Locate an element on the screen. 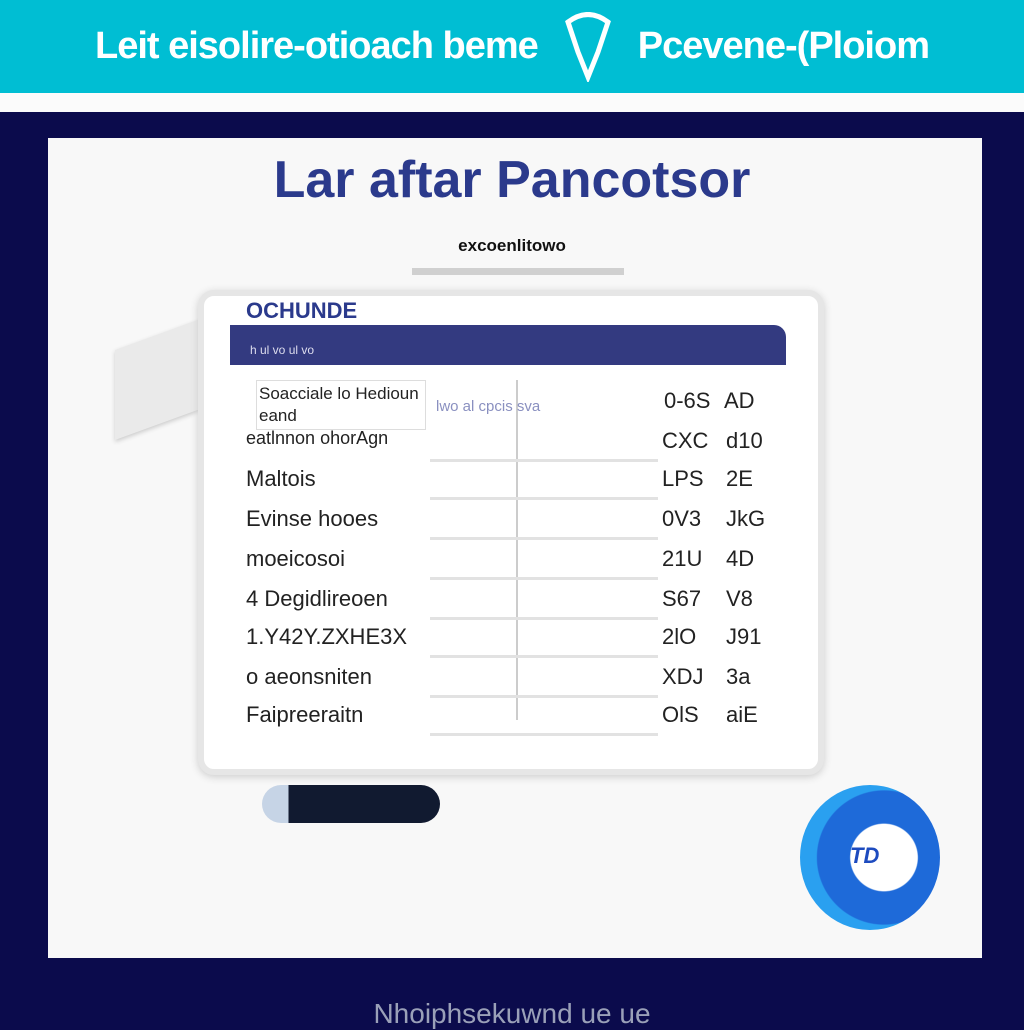 This screenshot has height=1030, width=1024. banner-left-text: Leit eisolire-otioach beme is located at coordinates (316, 46).